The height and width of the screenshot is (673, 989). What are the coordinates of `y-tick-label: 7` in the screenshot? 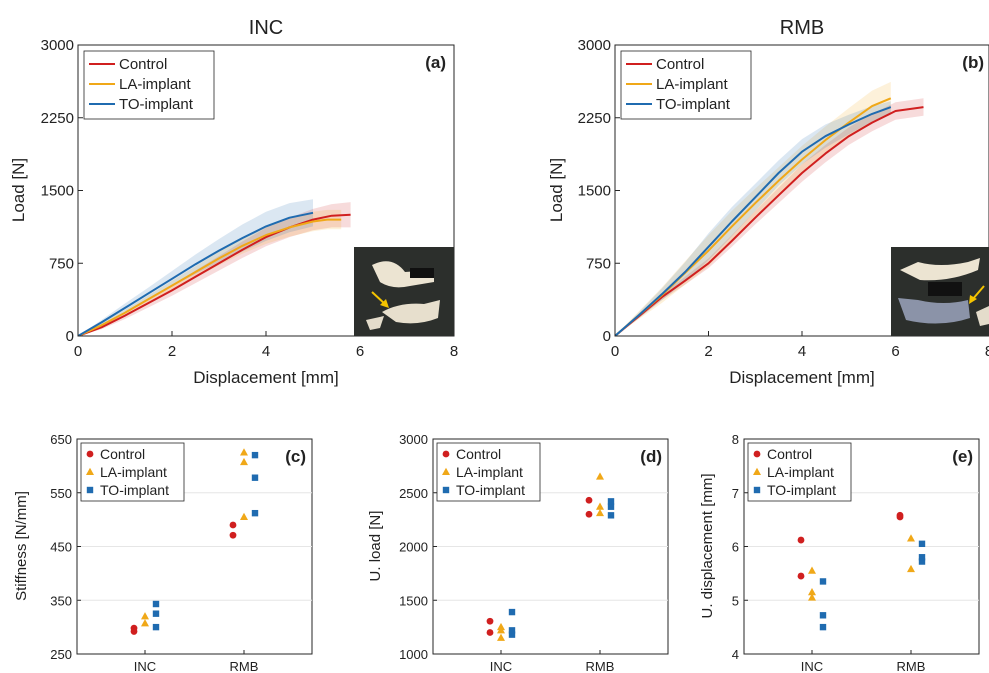 It's located at (735, 493).